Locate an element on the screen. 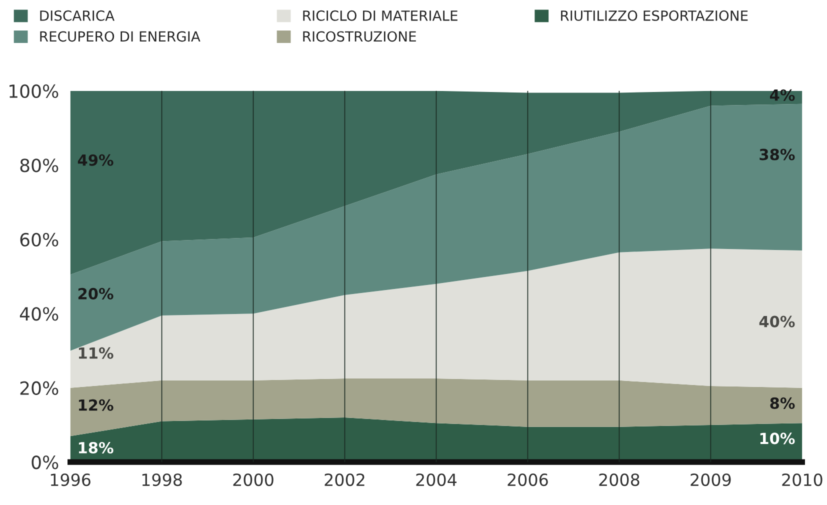 The height and width of the screenshot is (505, 827). annotation: 11% is located at coordinates (96, 353).